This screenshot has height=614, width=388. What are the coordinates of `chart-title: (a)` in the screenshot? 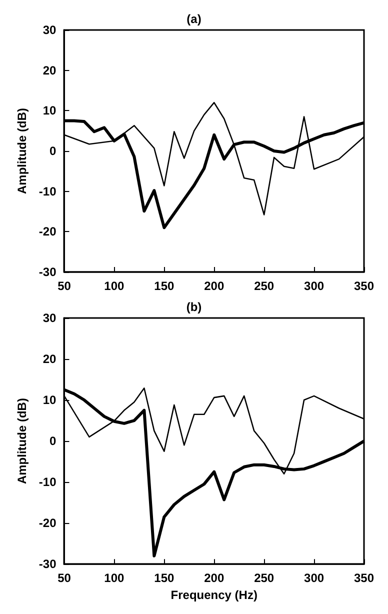 It's located at (194, 19).